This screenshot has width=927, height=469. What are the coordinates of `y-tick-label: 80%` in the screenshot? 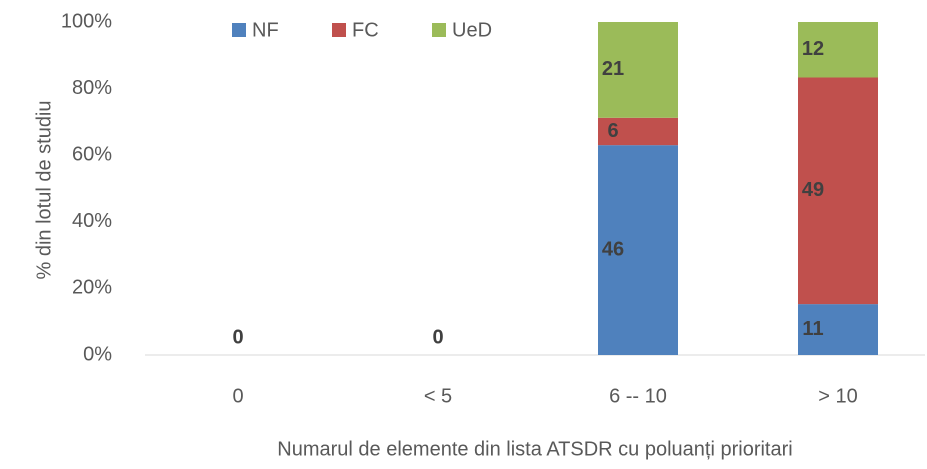 It's located at (92, 88).